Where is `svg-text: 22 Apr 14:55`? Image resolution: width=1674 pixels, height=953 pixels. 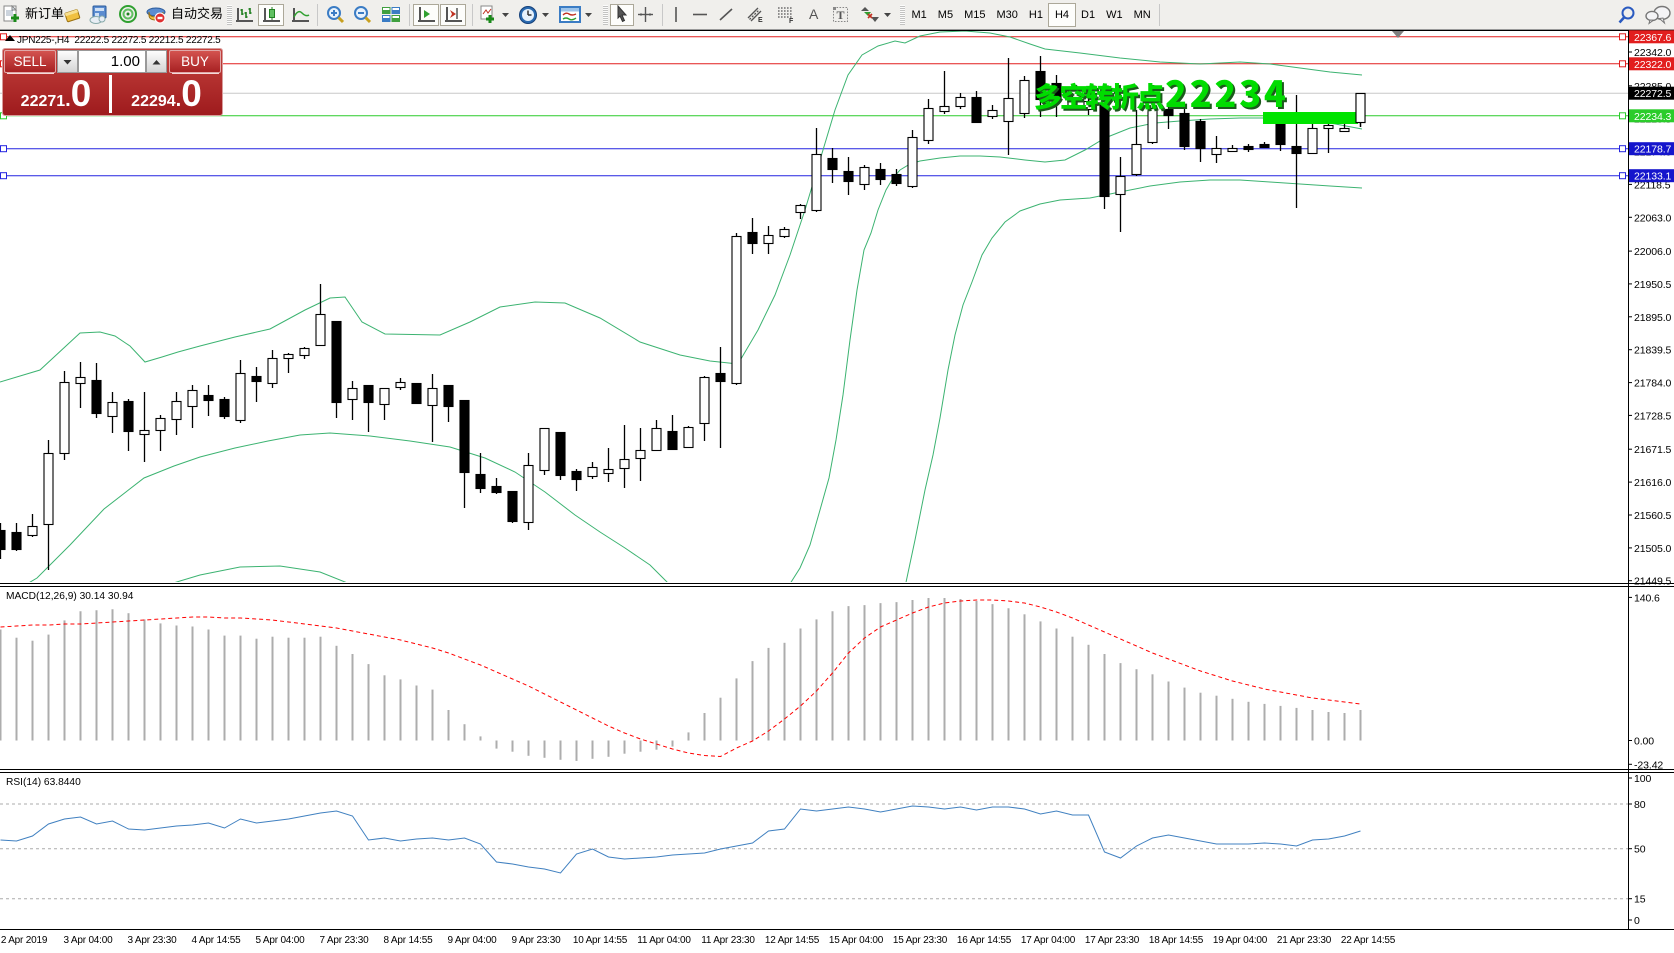
svg-text: 22 Apr 14:55 is located at coordinates (1368, 940).